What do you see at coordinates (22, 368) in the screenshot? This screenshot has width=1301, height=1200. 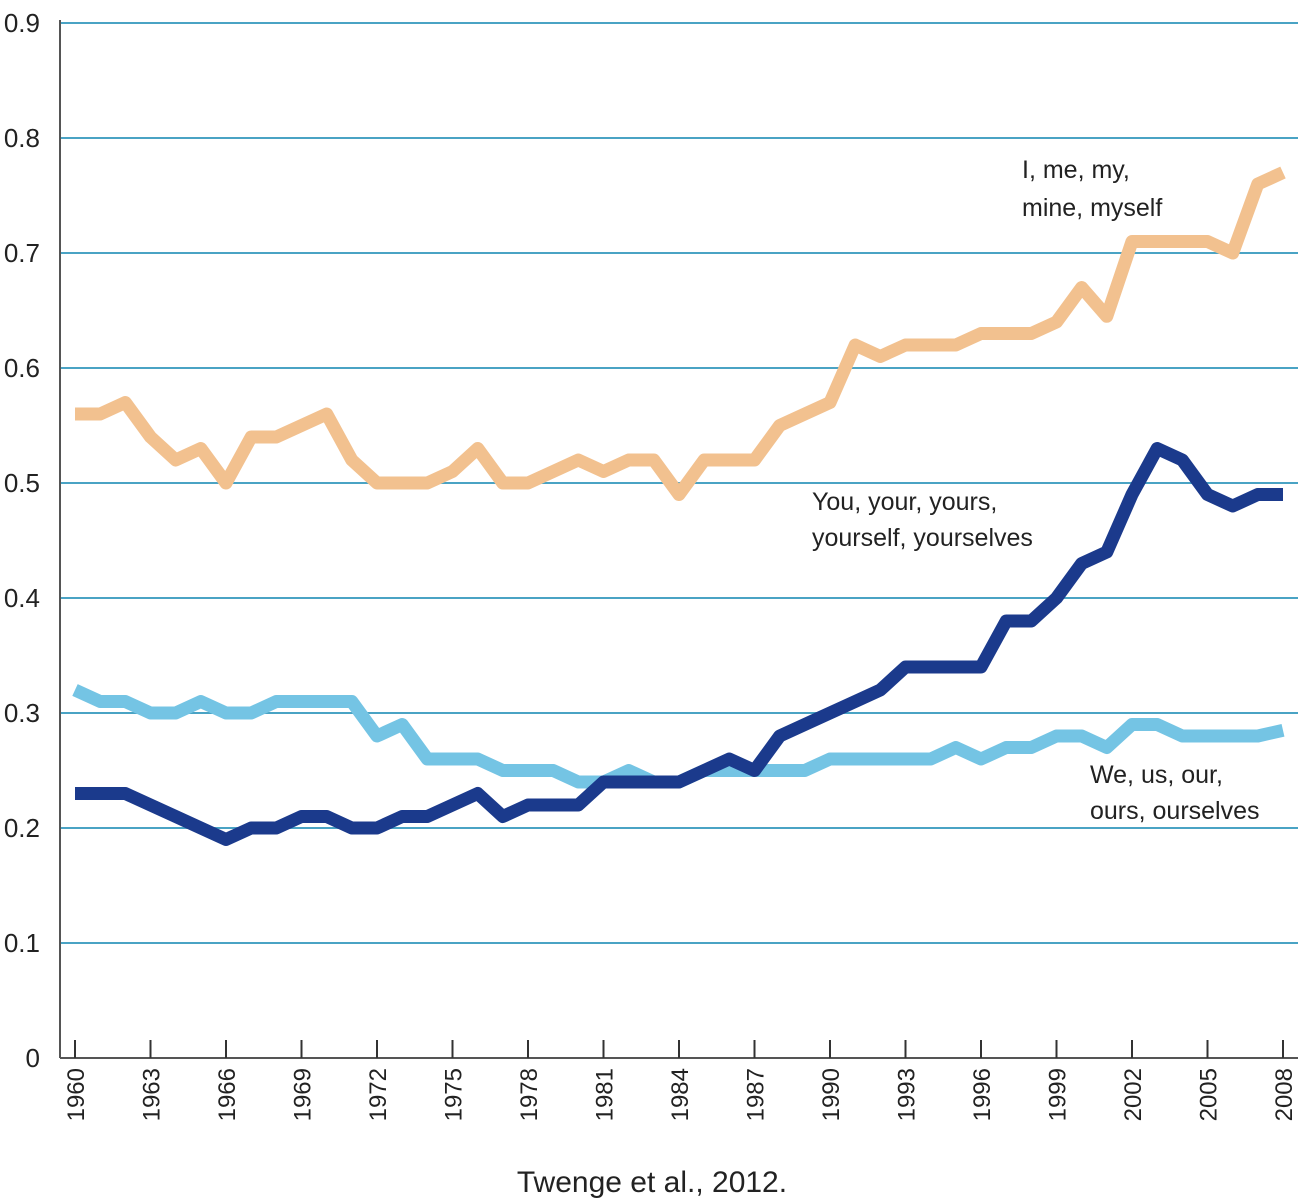 I see `y-tick-label: 0.6` at bounding box center [22, 368].